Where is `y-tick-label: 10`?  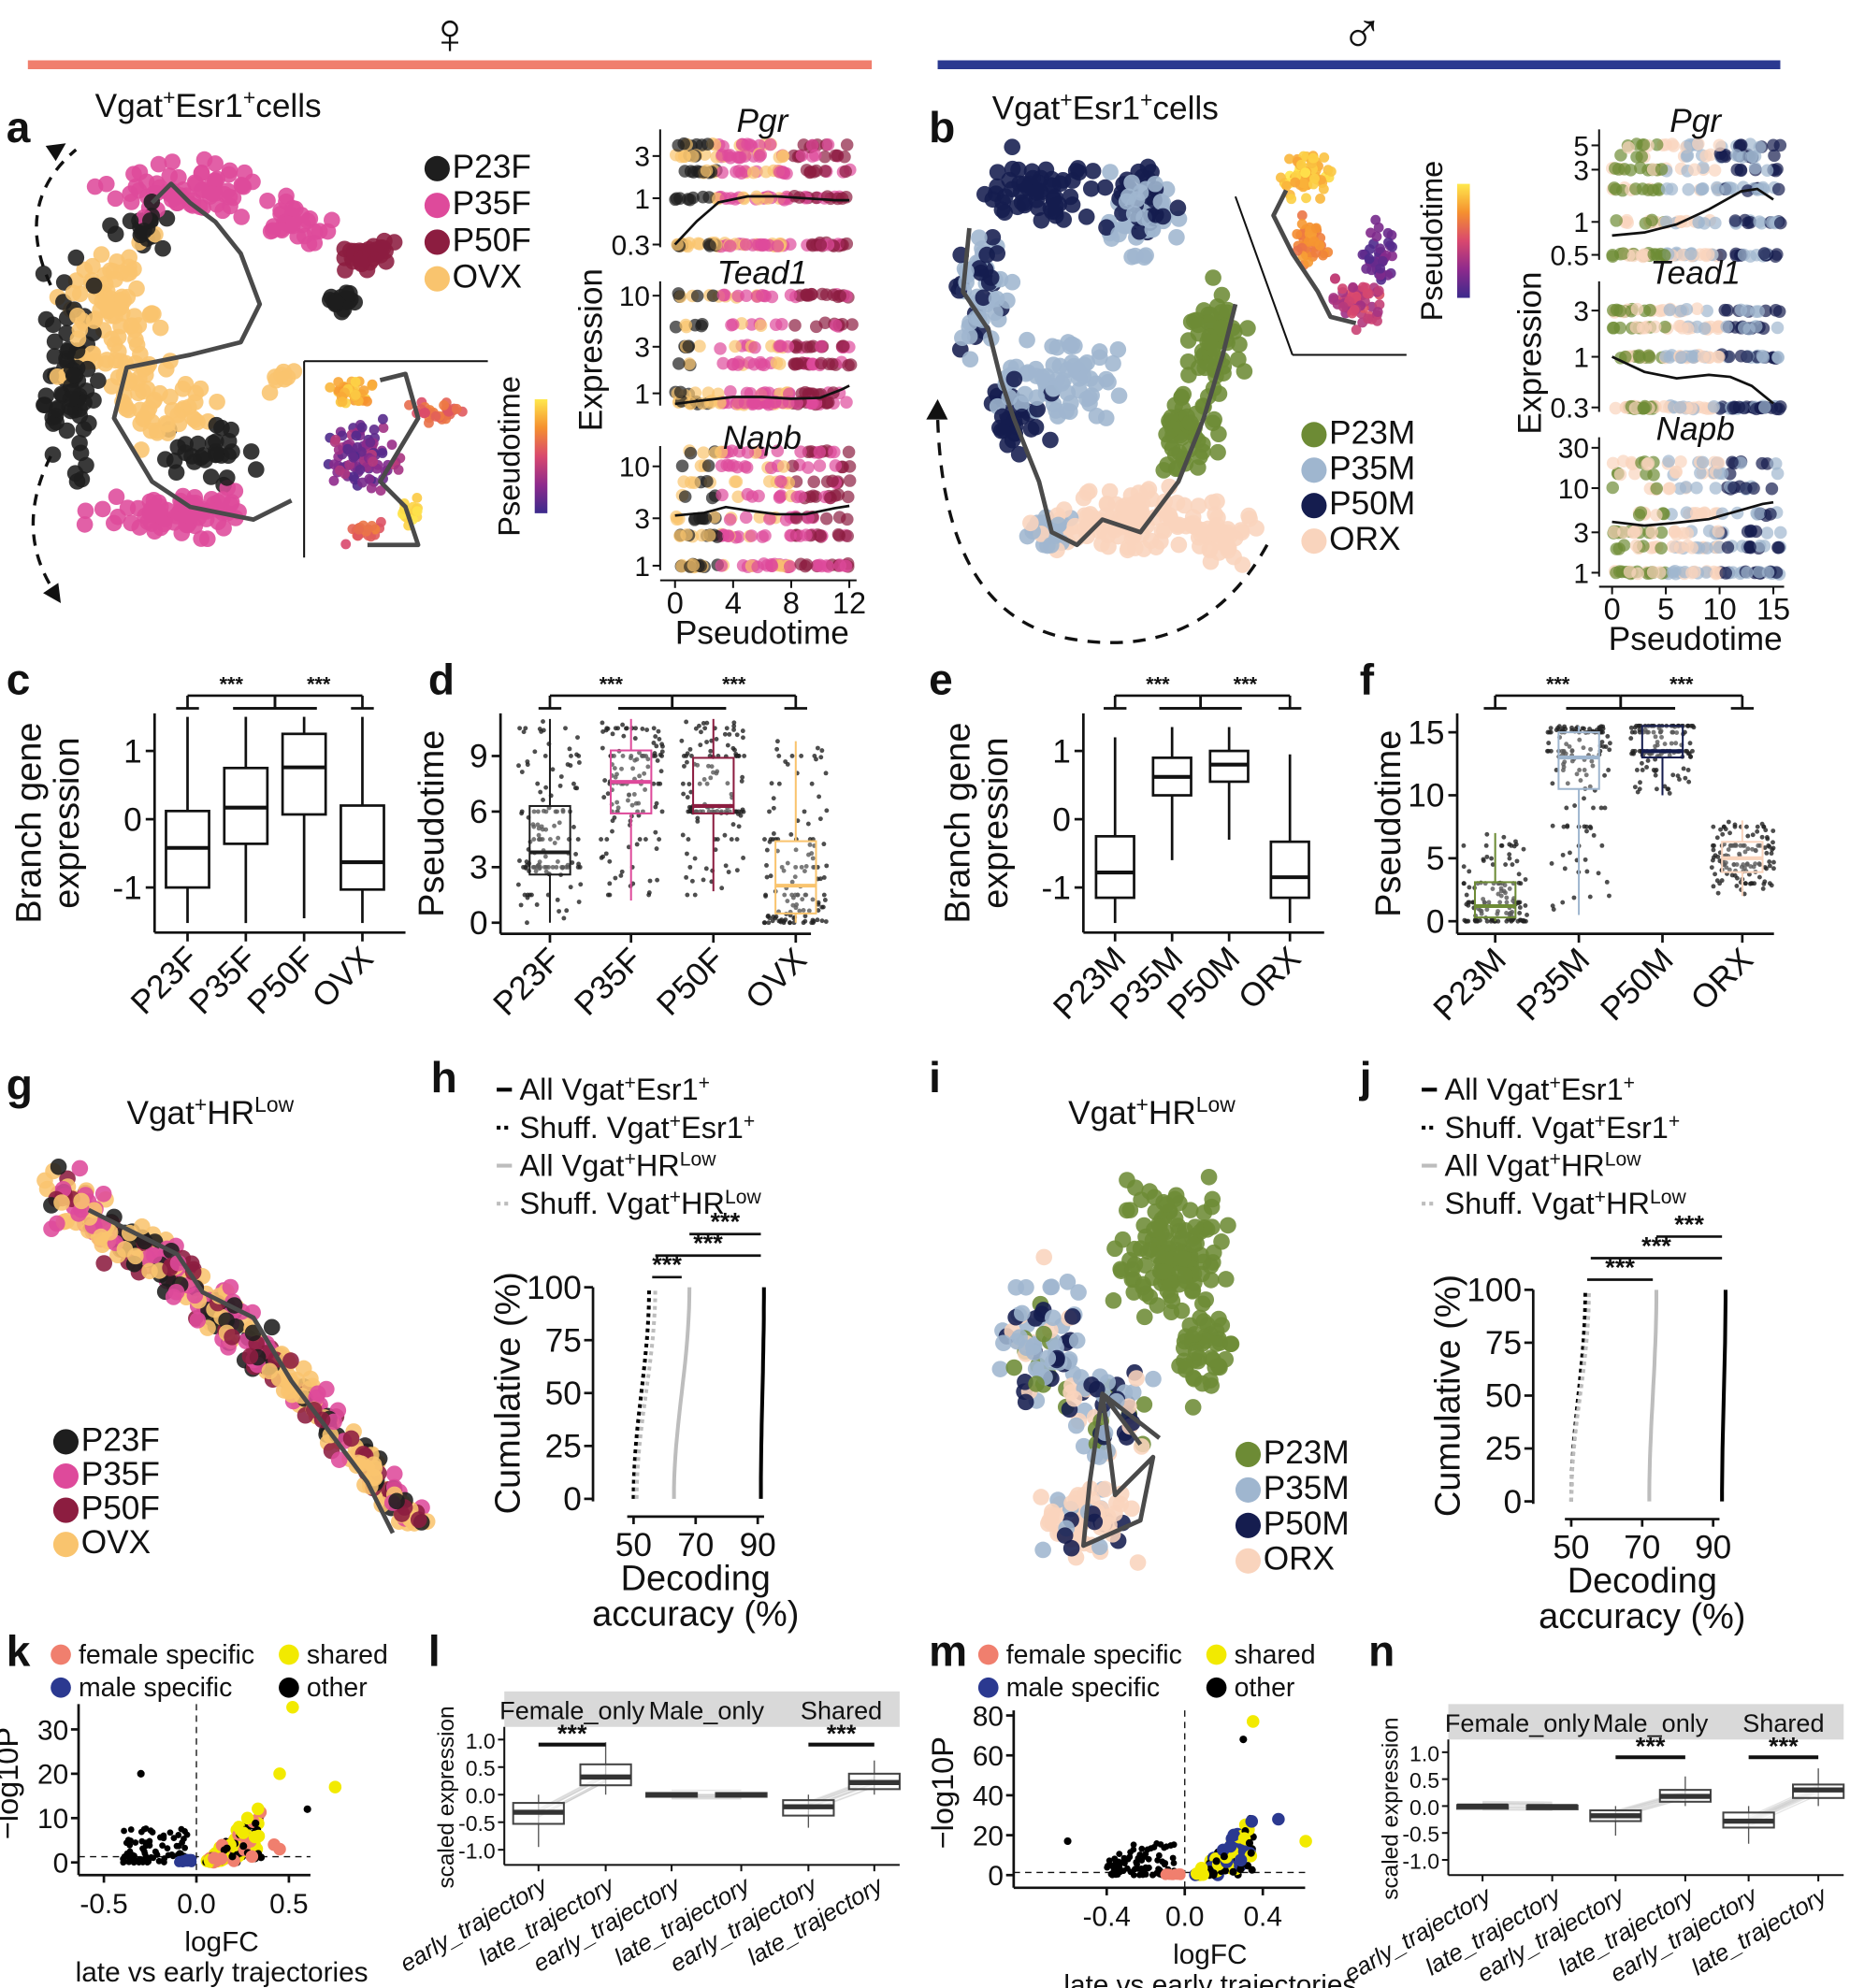 y-tick-label: 10 is located at coordinates (1573, 489).